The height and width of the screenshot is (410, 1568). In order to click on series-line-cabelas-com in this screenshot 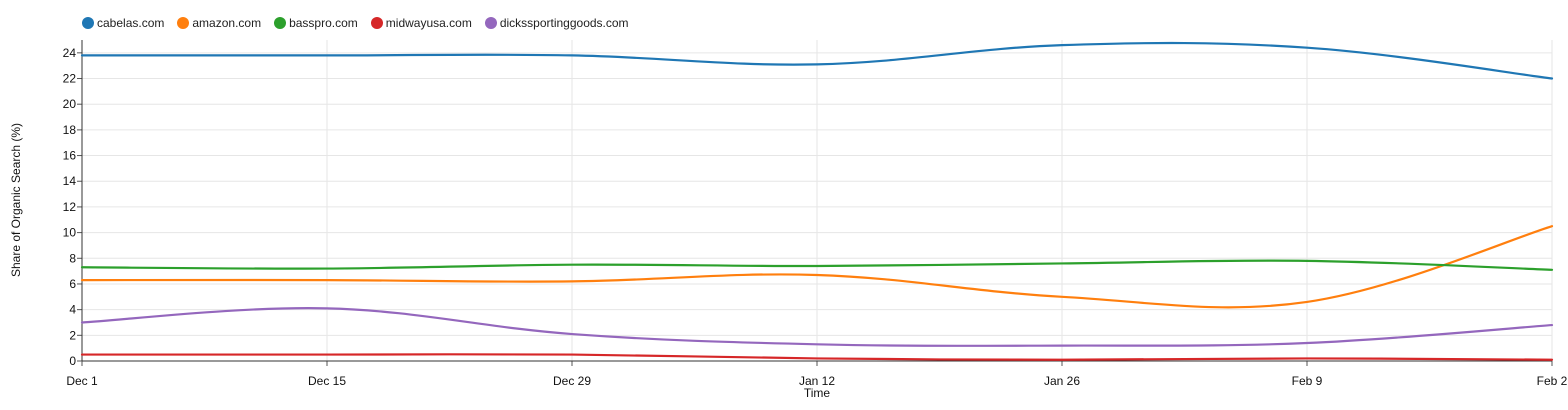, I will do `click(817, 60)`.